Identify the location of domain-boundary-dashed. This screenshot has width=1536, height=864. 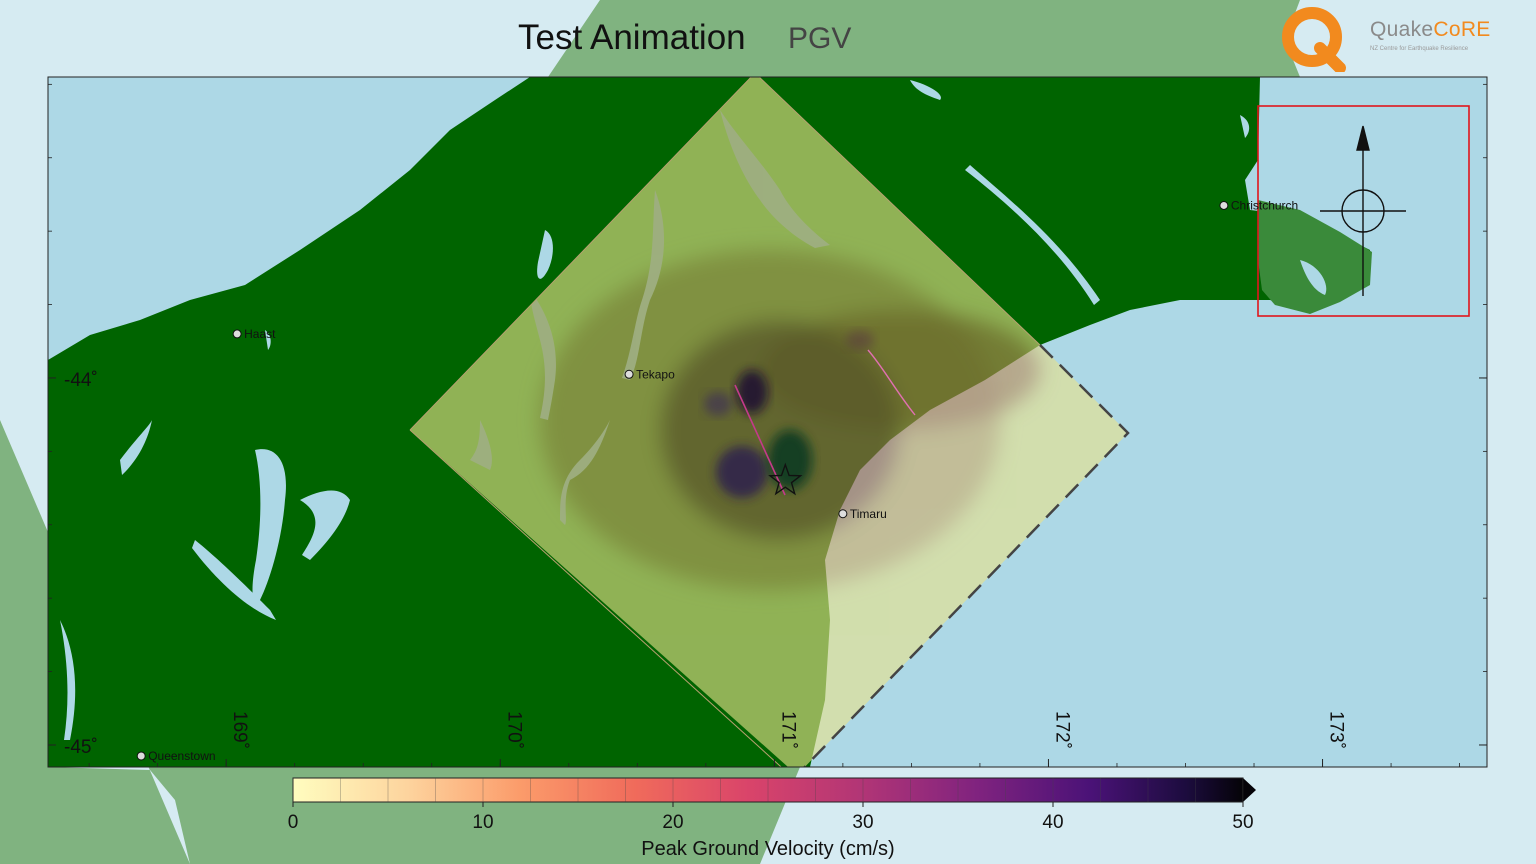
(966, 555).